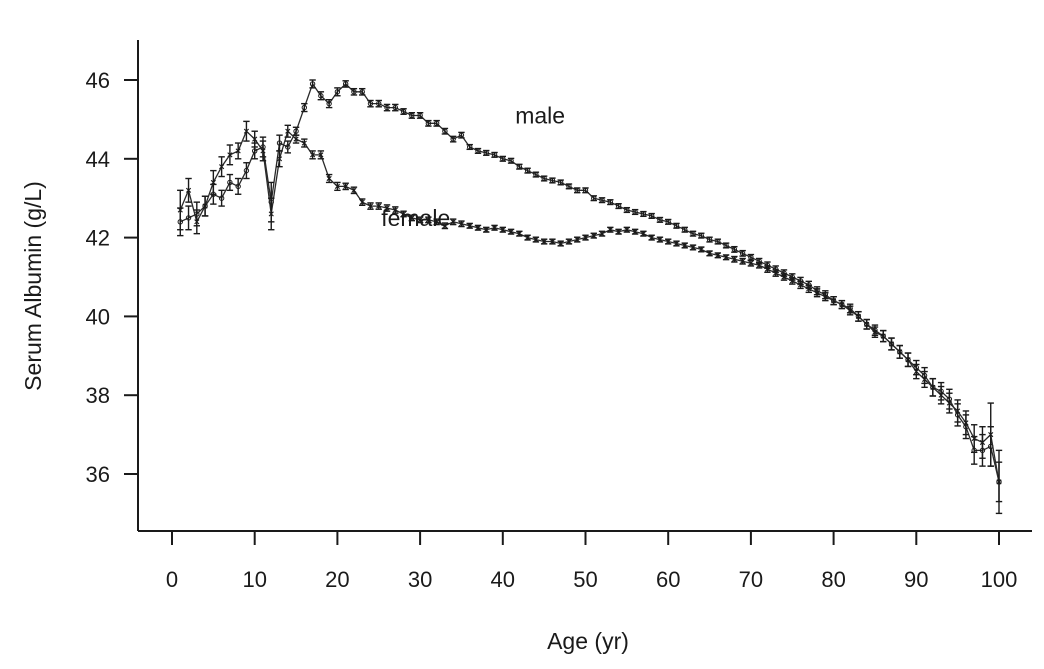  Describe the element at coordinates (98, 159) in the screenshot. I see `y-tick-label: 44` at that location.